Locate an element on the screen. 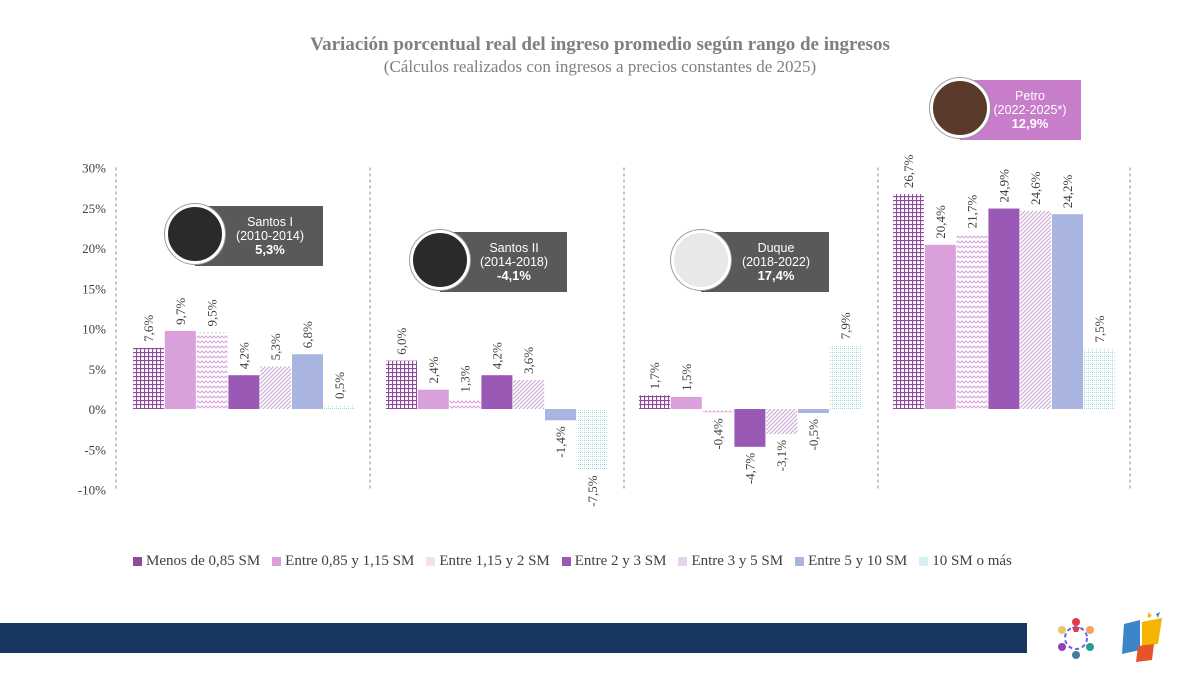  callout-name: Santos I is located at coordinates (270, 222).